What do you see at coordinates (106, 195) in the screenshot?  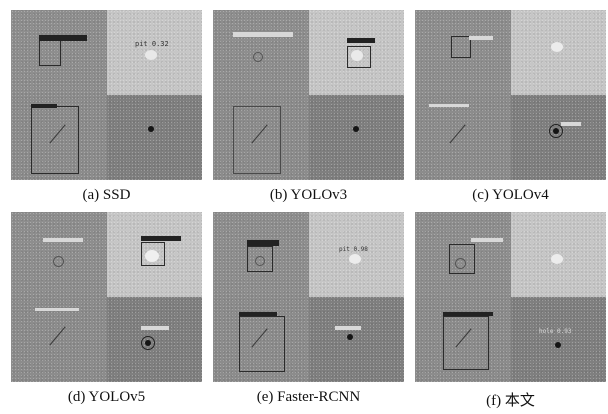 I see `panel-caption: (a) SSD` at bounding box center [106, 195].